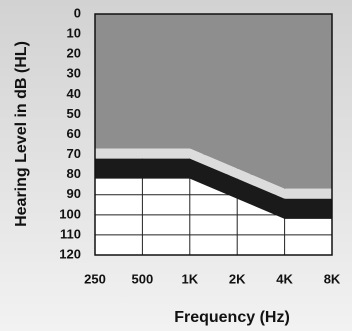 The image size is (352, 331). Describe the element at coordinates (74, 33) in the screenshot. I see `y-tick-label: 10` at that location.